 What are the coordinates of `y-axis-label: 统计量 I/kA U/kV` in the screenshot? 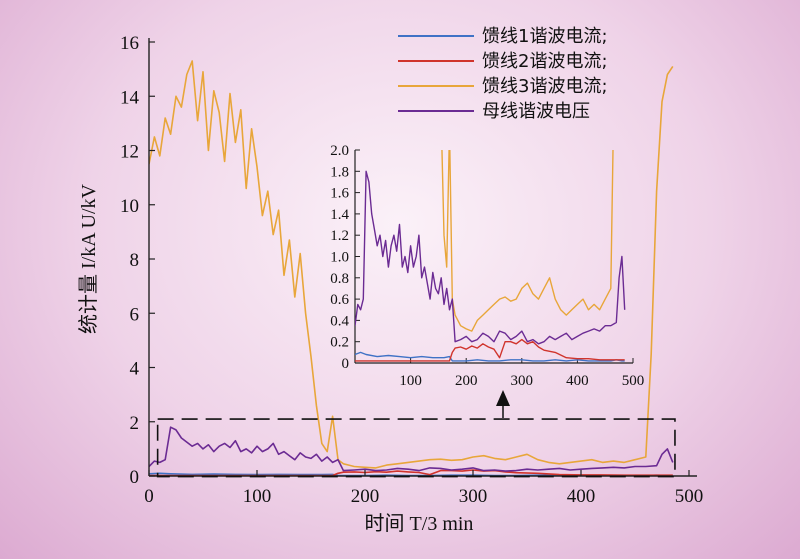 It's located at (88, 258).